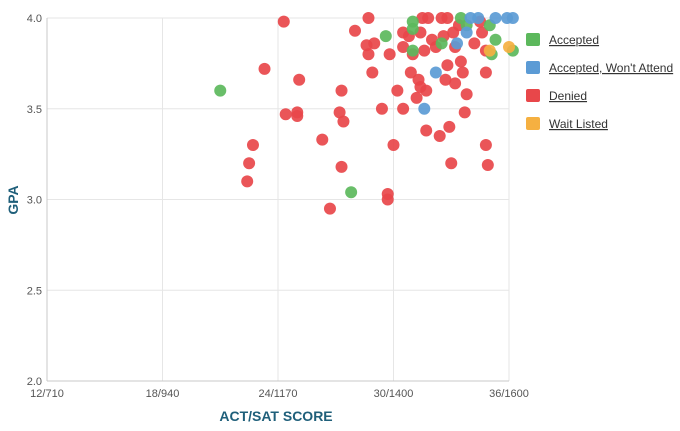 The image size is (680, 431). What do you see at coordinates (568, 96) in the screenshot?
I see `legend-label: Denied` at bounding box center [568, 96].